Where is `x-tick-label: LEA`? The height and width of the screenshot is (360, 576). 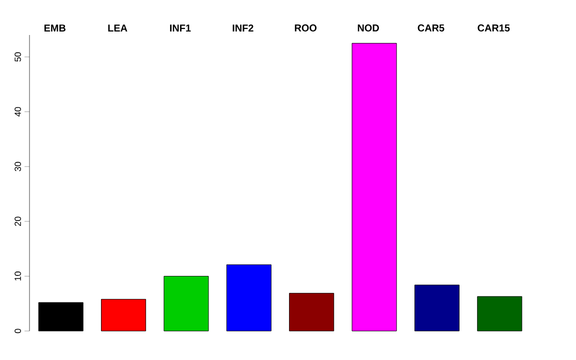 x-tick-label: LEA is located at coordinates (118, 28).